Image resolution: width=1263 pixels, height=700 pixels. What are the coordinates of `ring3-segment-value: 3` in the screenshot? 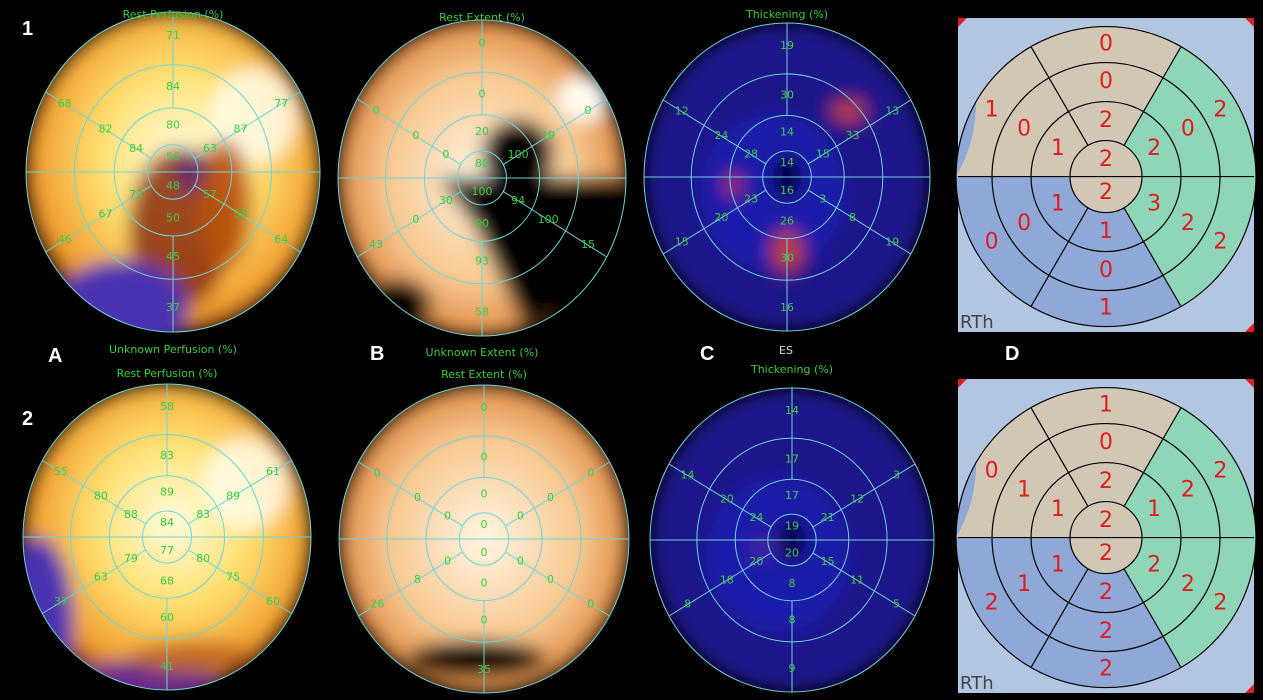 It's located at (896, 474).